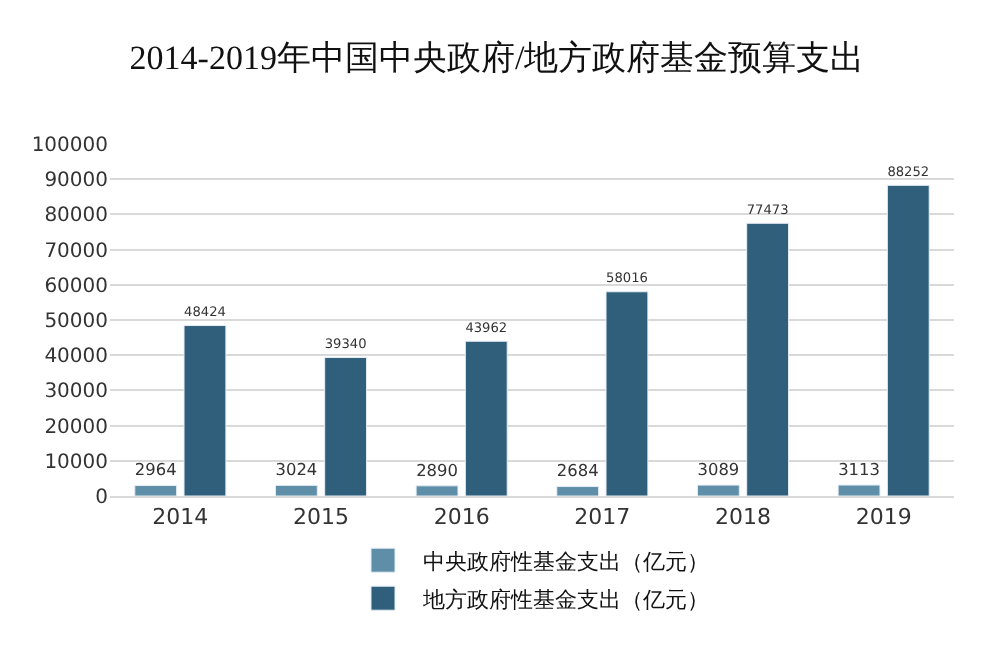 The image size is (994, 652). I want to click on y-tick-label: 70000, so click(76, 251).